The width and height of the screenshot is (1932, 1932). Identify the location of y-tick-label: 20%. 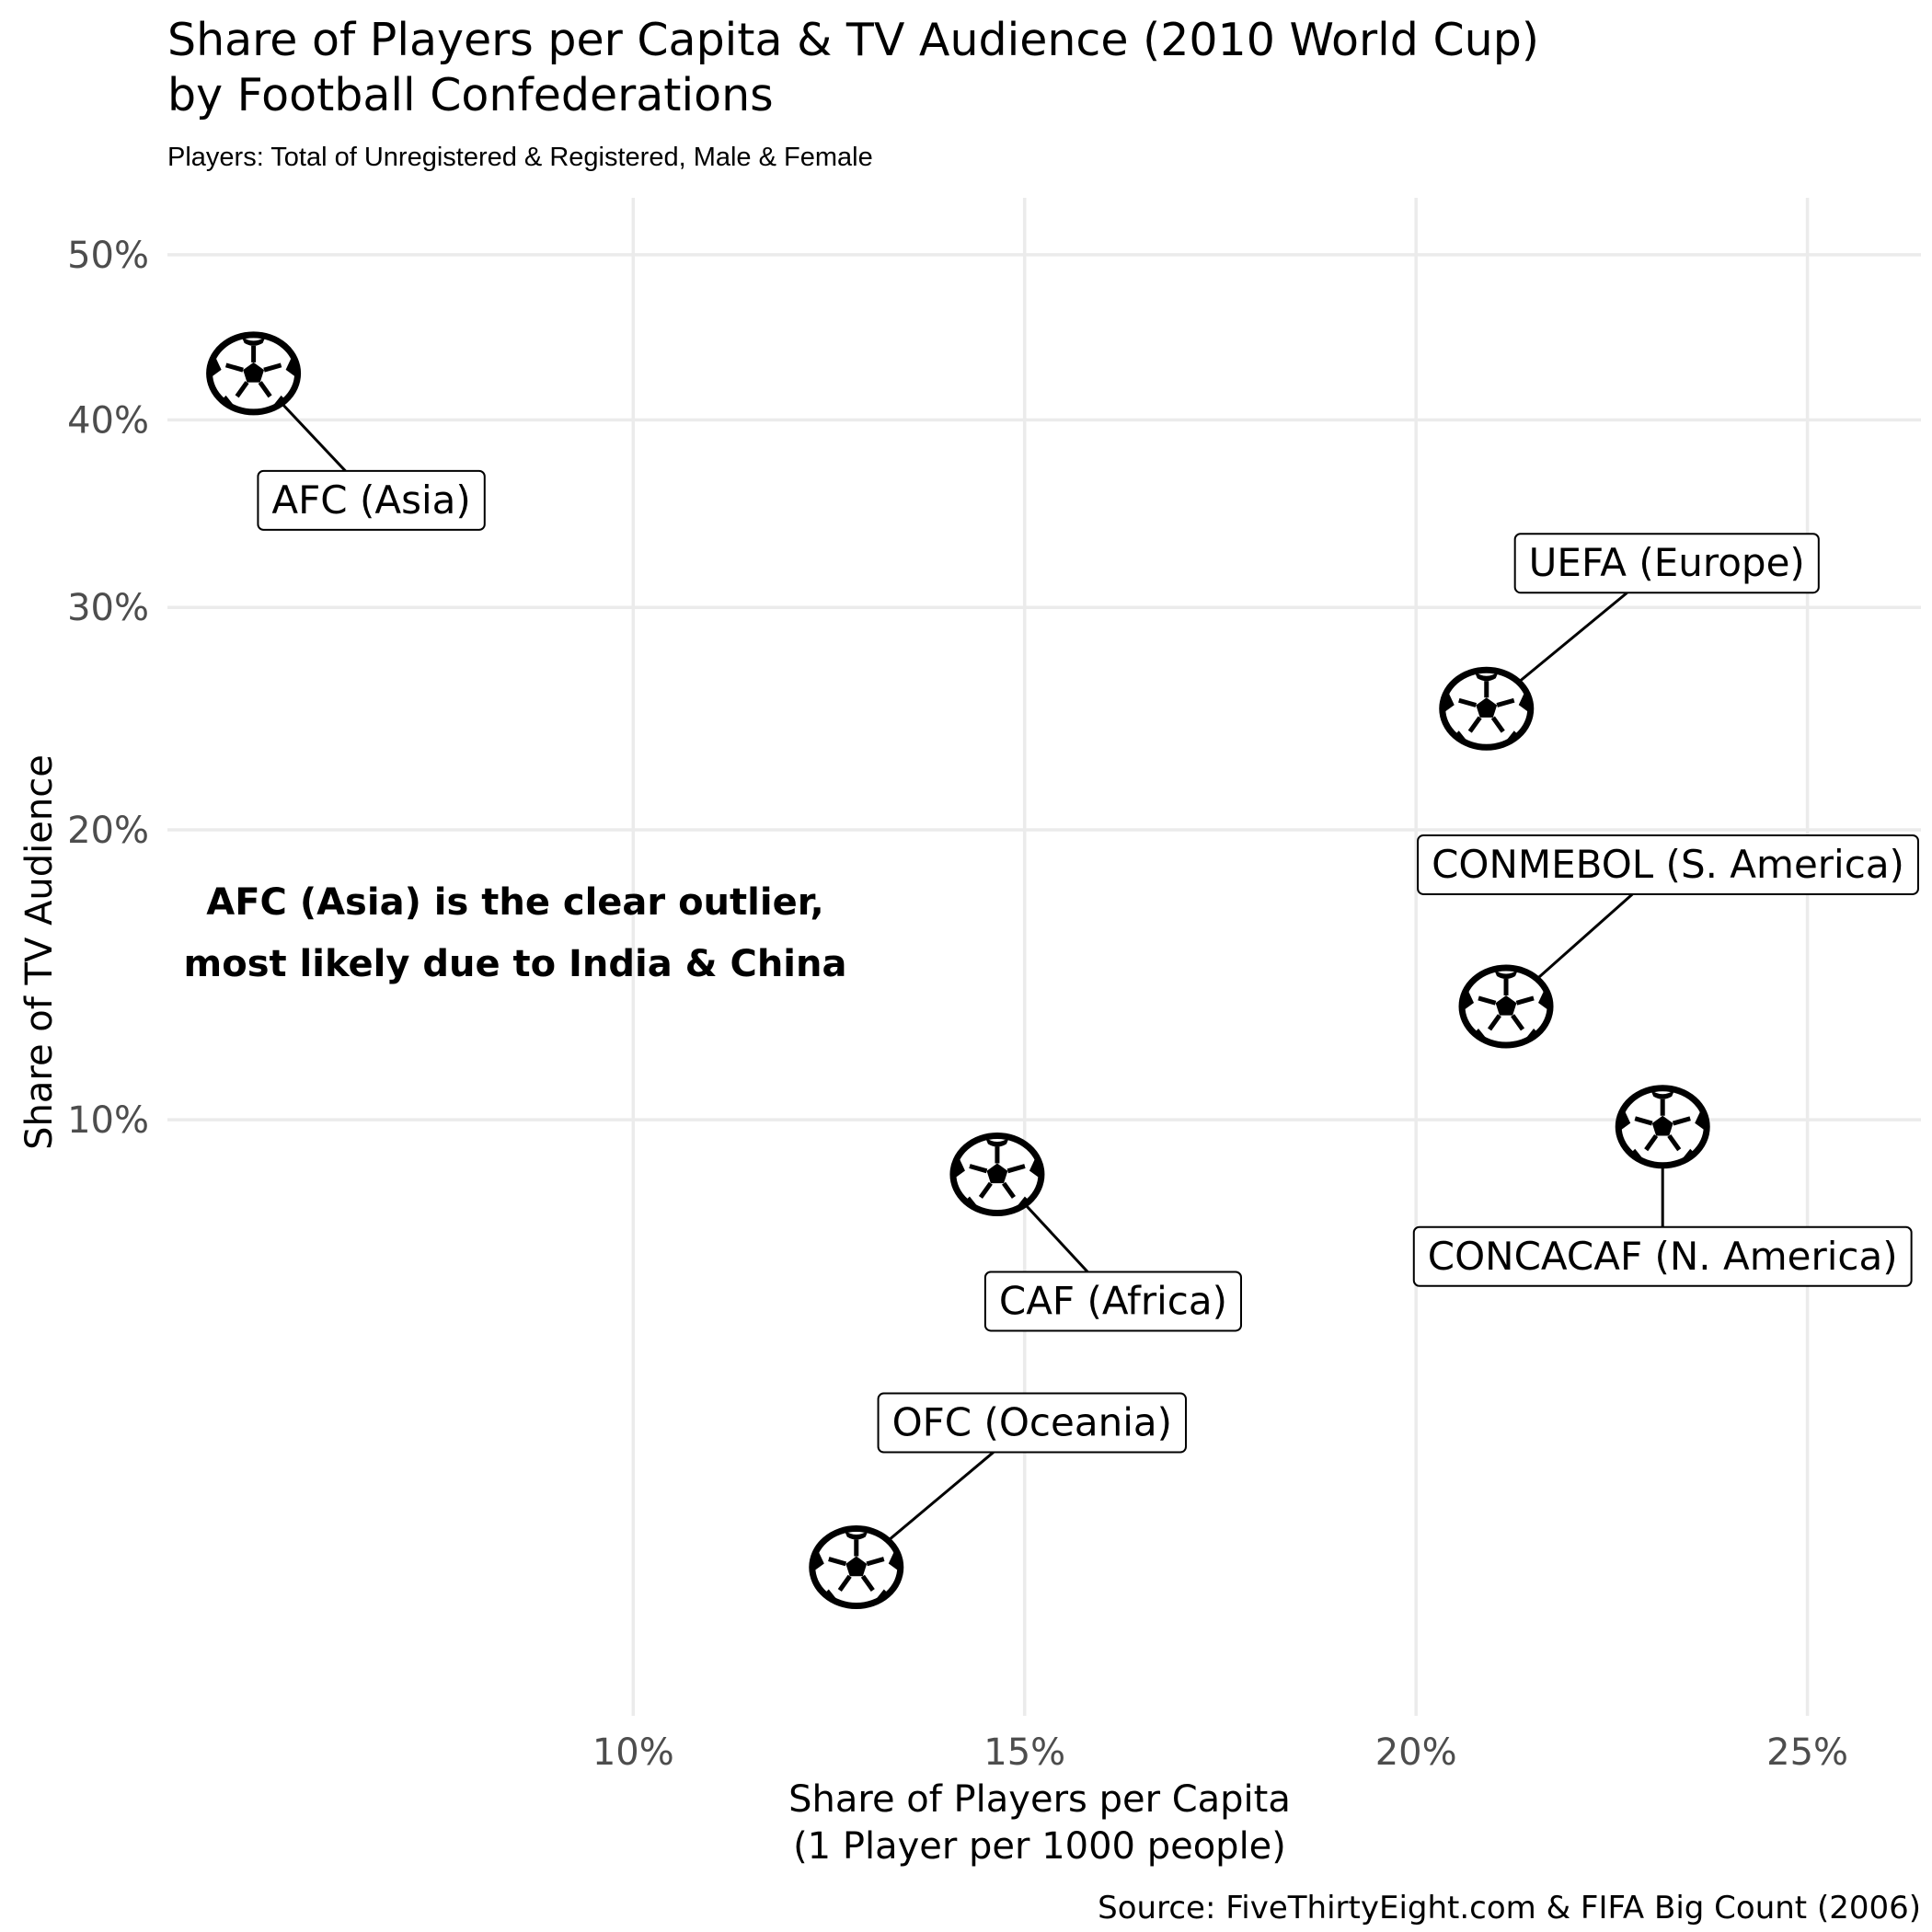
(108, 831).